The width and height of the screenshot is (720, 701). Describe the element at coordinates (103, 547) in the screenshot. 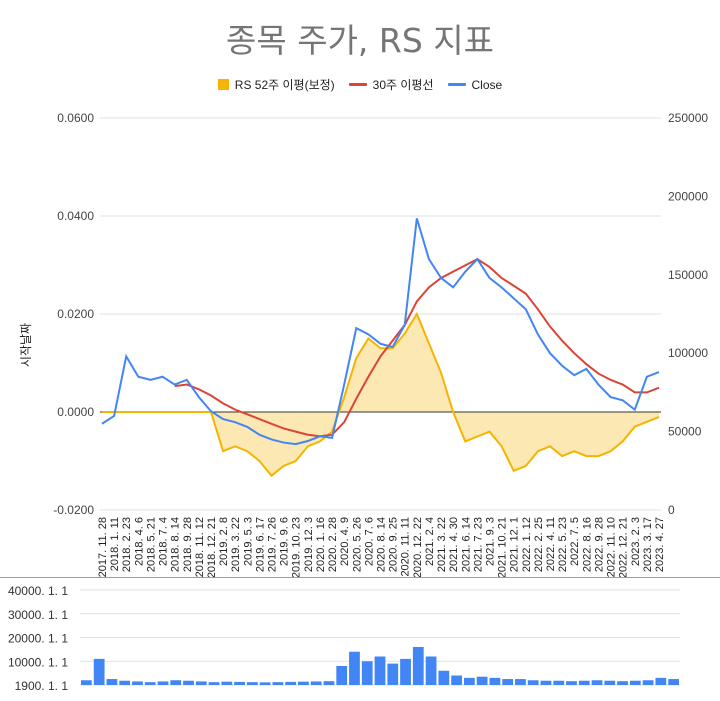

I see `x-tick-label: 2017. 11. 28` at that location.